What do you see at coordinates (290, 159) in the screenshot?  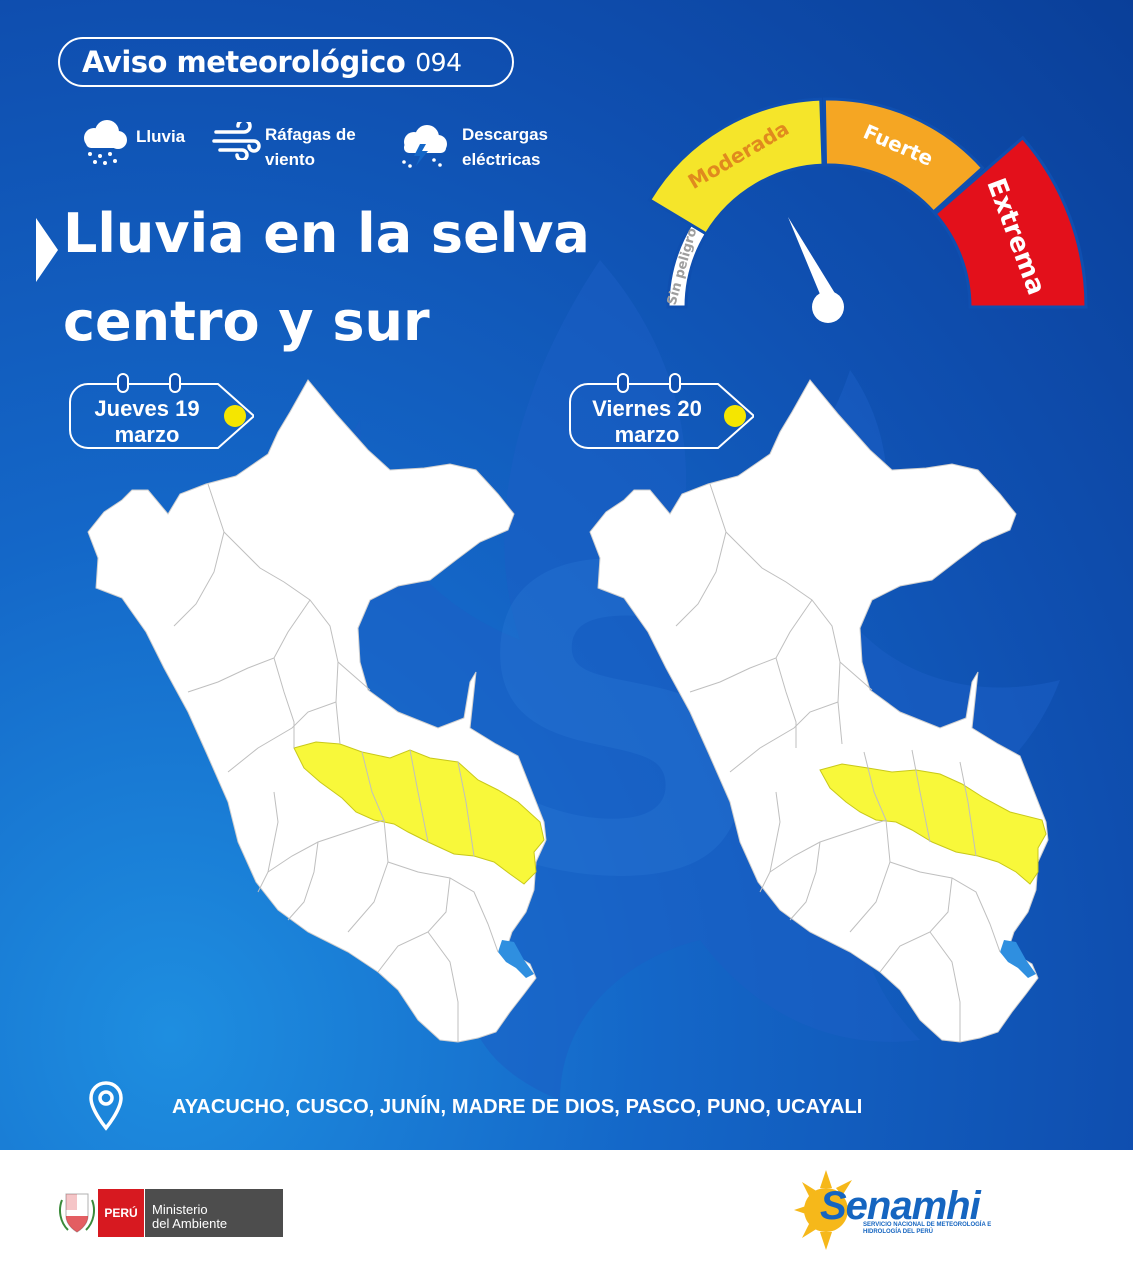 I see `legend-wind-line2: viento` at bounding box center [290, 159].